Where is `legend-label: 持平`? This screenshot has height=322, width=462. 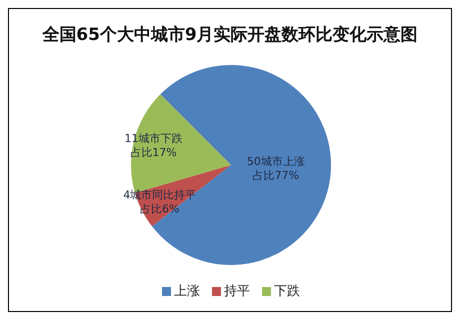 legend-label: 持平 is located at coordinates (236, 291).